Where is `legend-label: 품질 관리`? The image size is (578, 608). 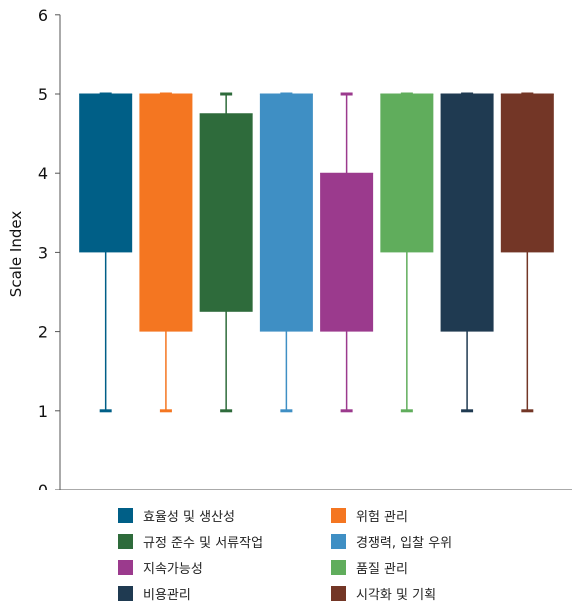 legend-label: 품질 관리 is located at coordinates (382, 569).